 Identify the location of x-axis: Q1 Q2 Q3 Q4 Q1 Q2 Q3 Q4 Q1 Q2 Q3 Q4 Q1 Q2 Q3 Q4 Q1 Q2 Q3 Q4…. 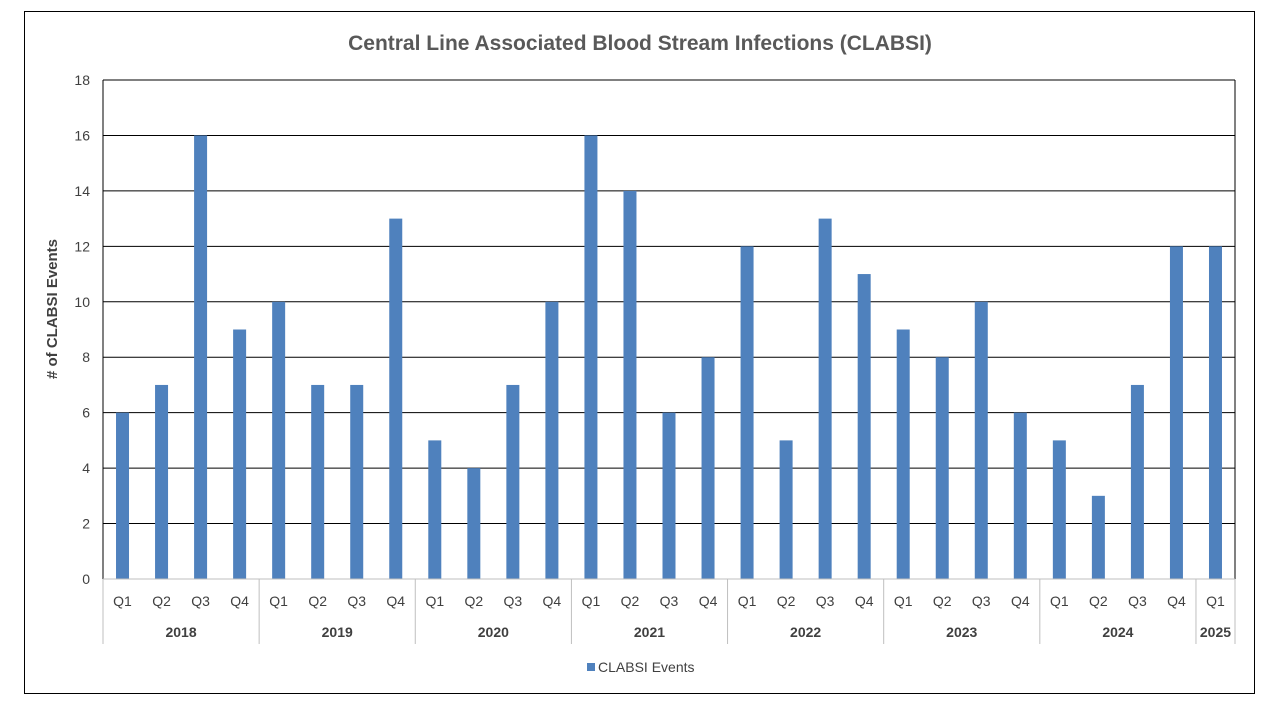
(669, 611).